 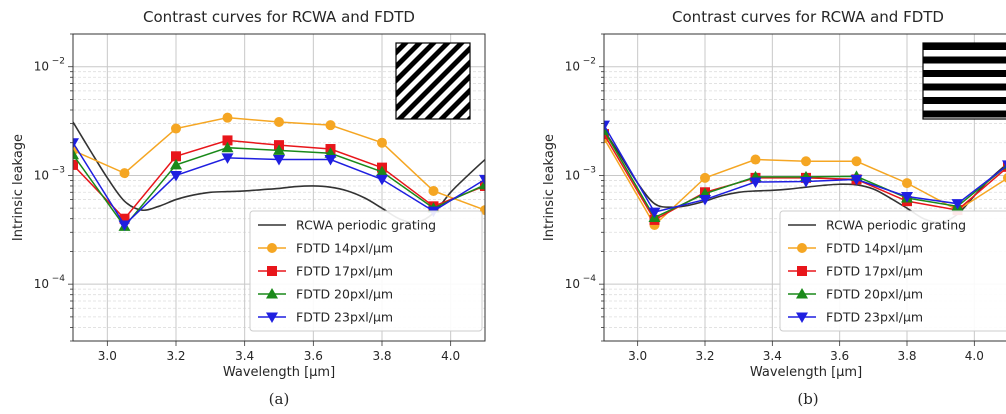 What do you see at coordinates (433, 81) in the screenshot?
I see `diagonal-stripes-icon` at bounding box center [433, 81].